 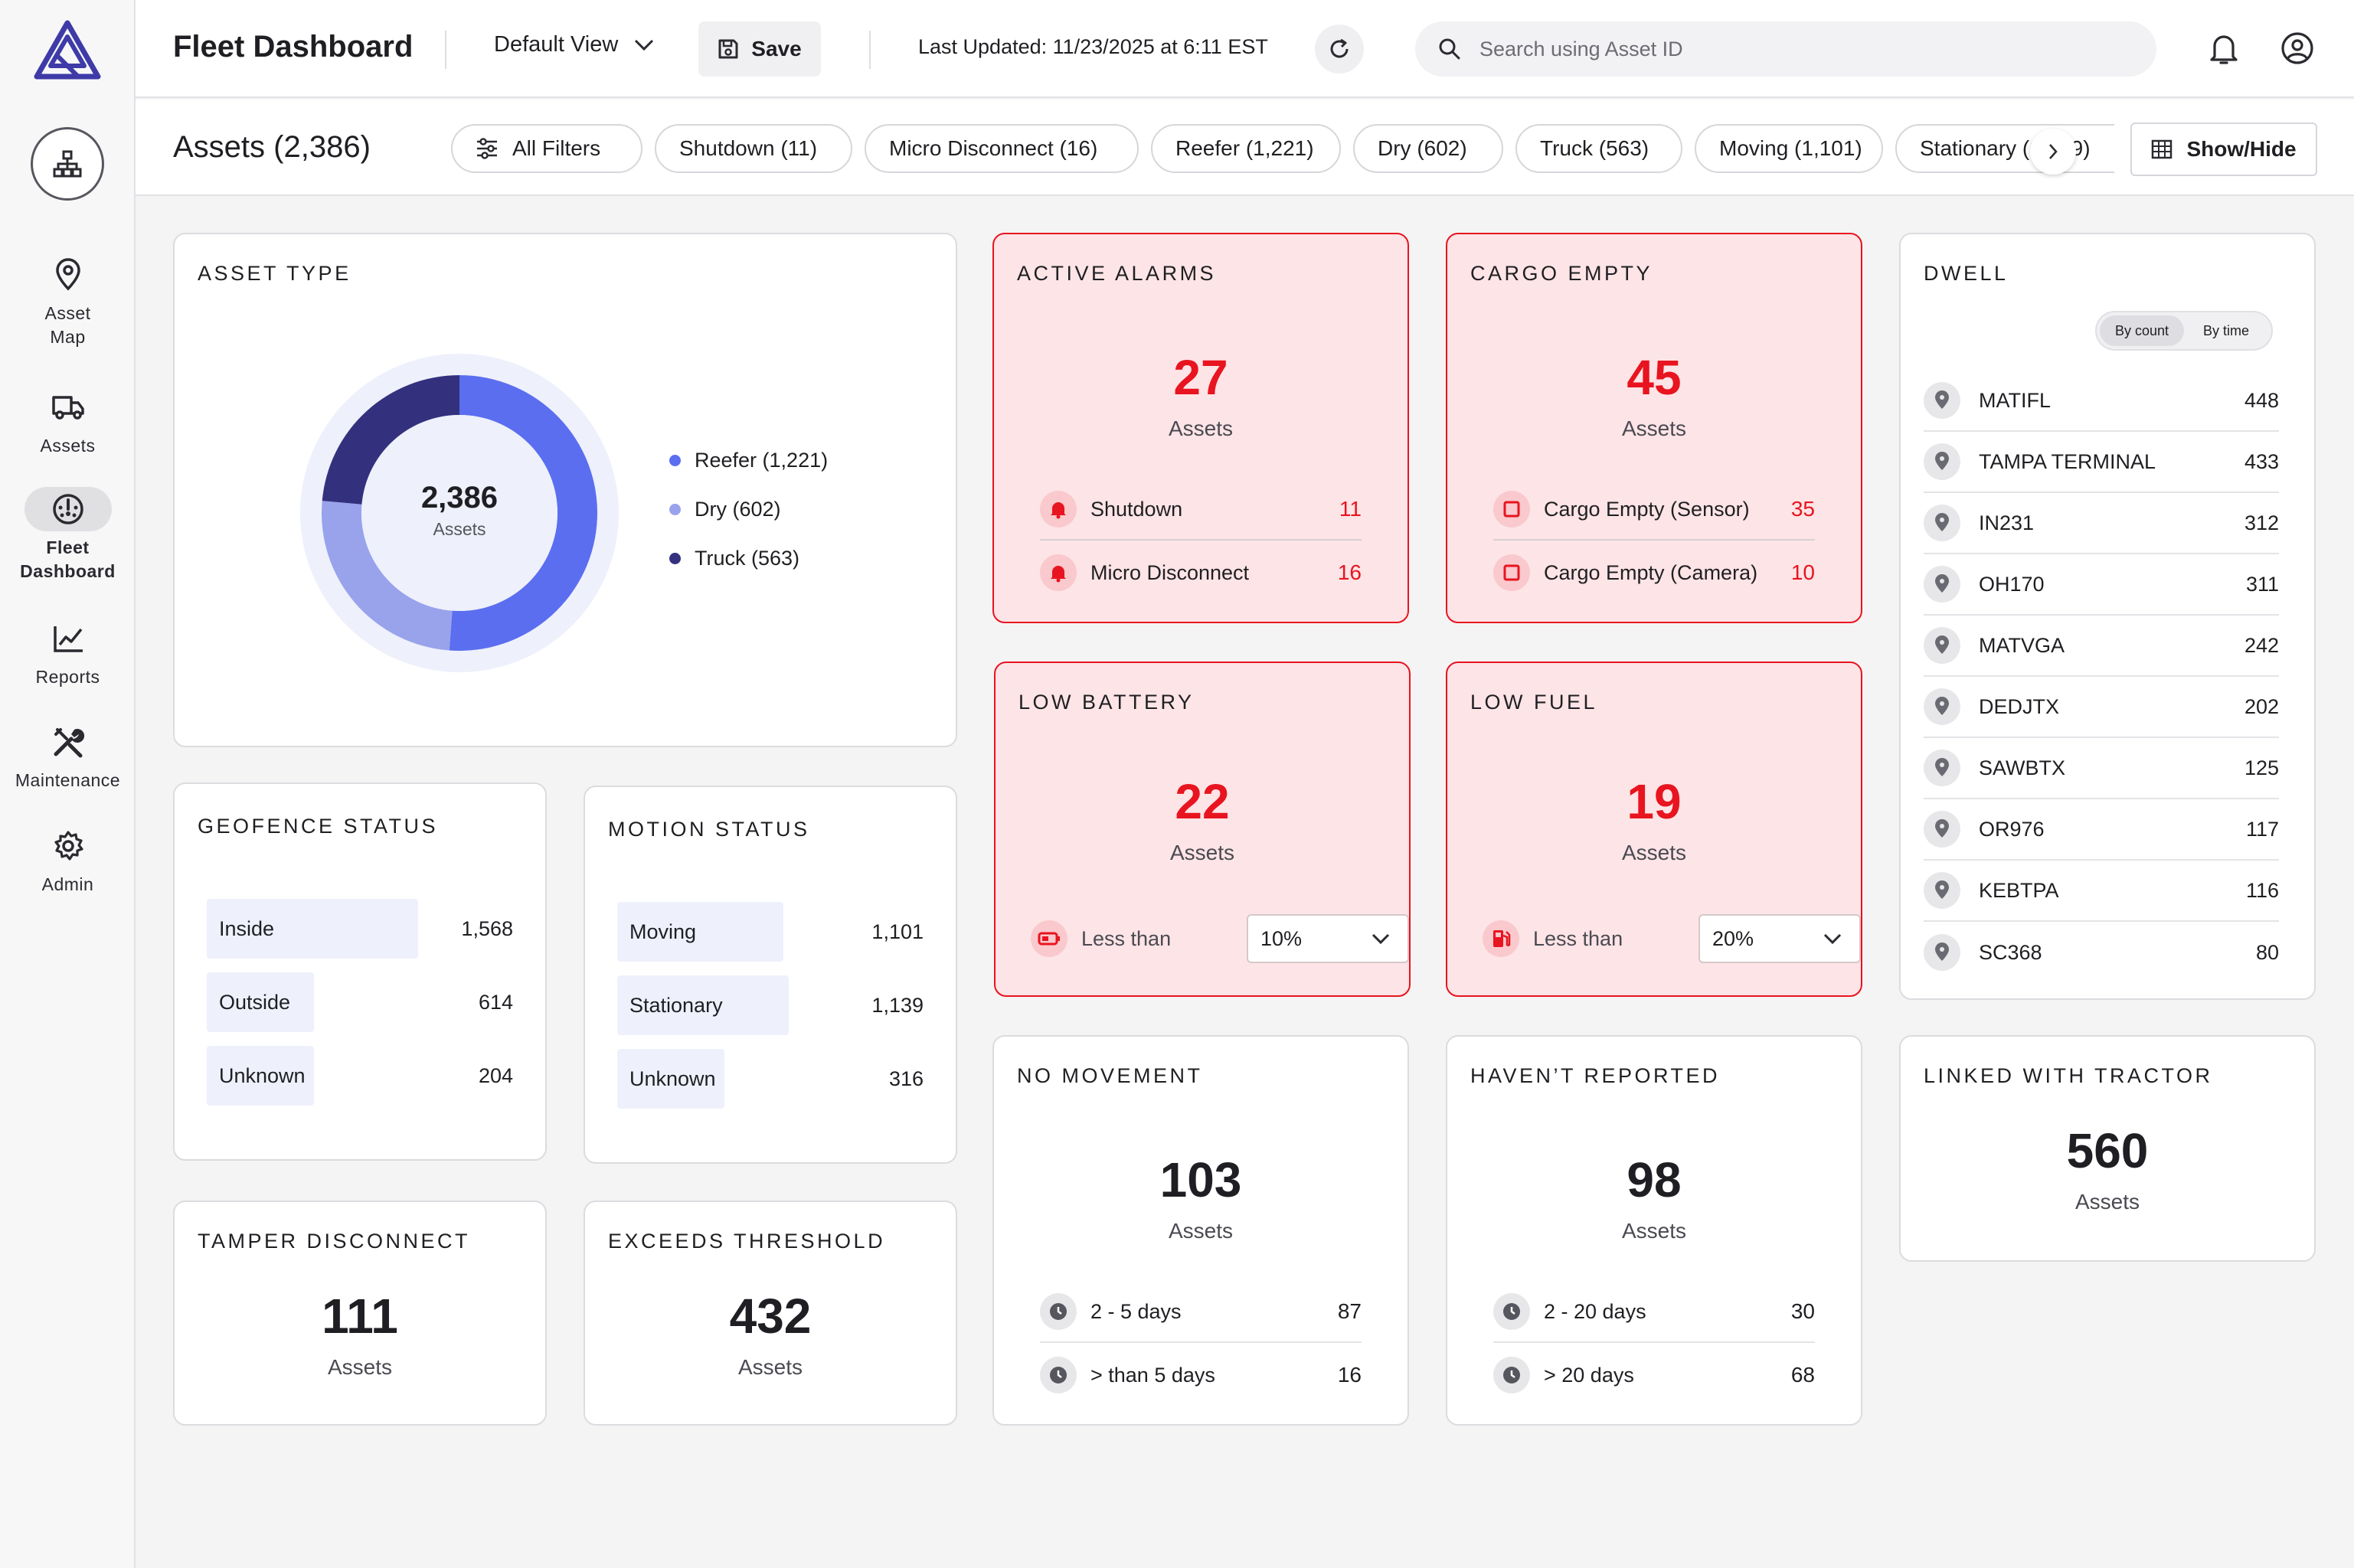 What do you see at coordinates (725, 509) in the screenshot?
I see `legend-item-dry: Dry (602)` at bounding box center [725, 509].